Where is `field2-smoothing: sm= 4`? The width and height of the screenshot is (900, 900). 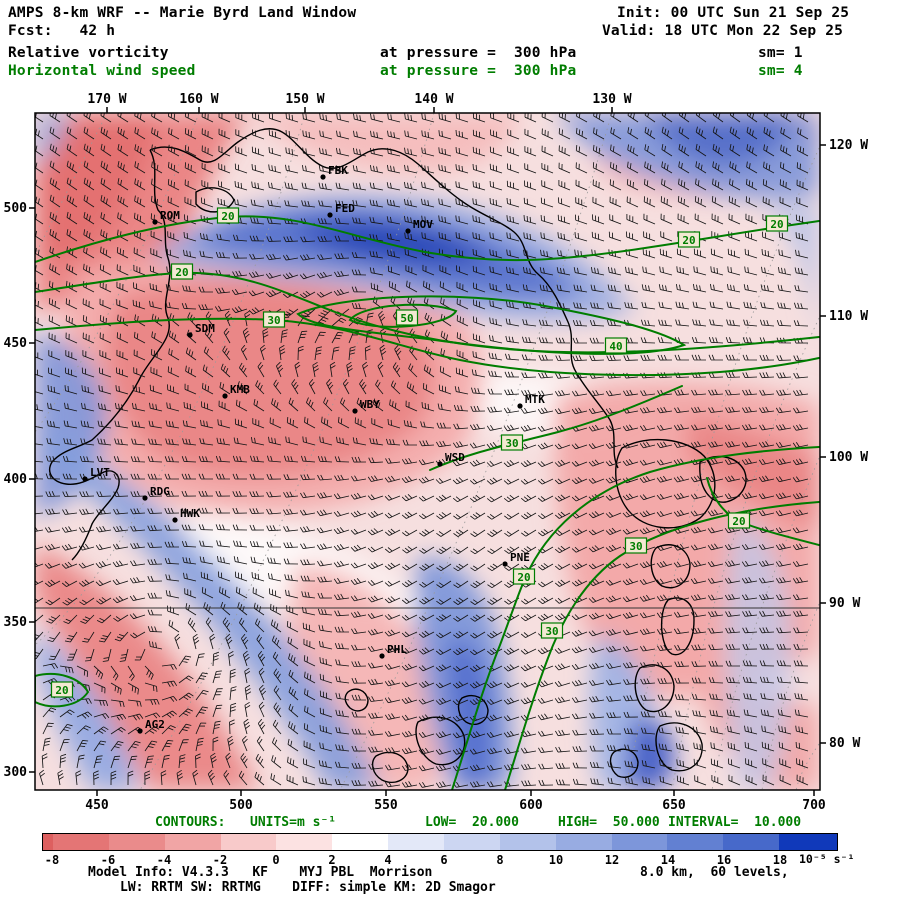
field2-smoothing: sm= 4 is located at coordinates (780, 71).